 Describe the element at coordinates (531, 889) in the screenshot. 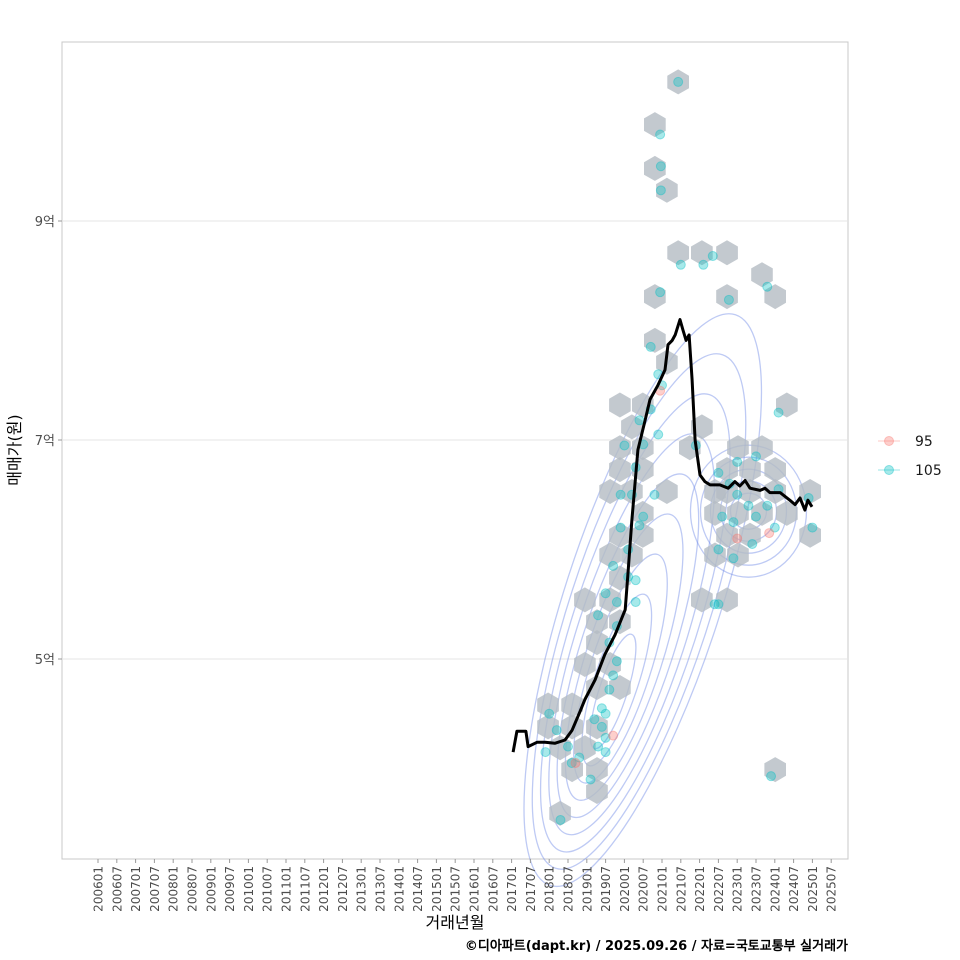

I see `x-tick-label: 201707` at that location.